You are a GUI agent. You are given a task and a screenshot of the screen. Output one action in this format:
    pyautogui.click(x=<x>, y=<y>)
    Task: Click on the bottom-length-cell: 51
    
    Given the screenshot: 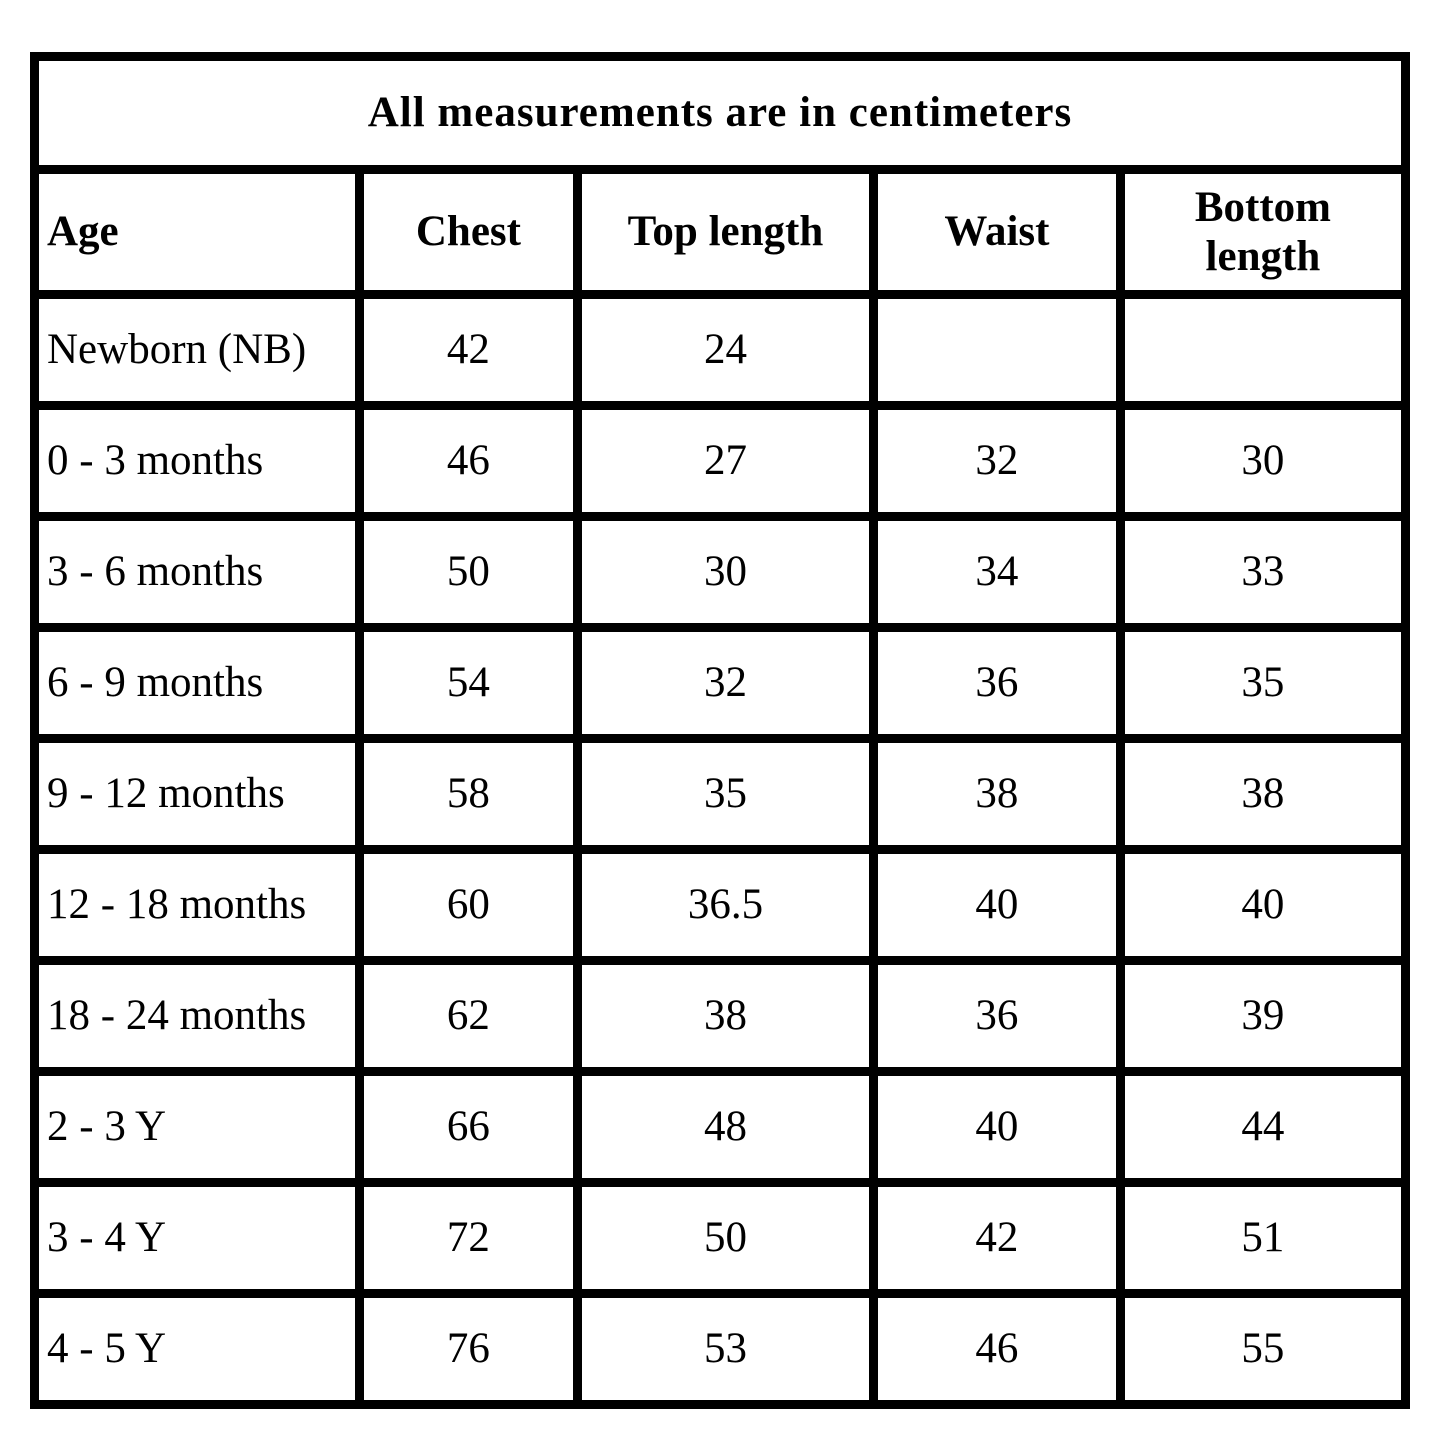 What is the action you would take?
    pyautogui.click(x=1263, y=1238)
    